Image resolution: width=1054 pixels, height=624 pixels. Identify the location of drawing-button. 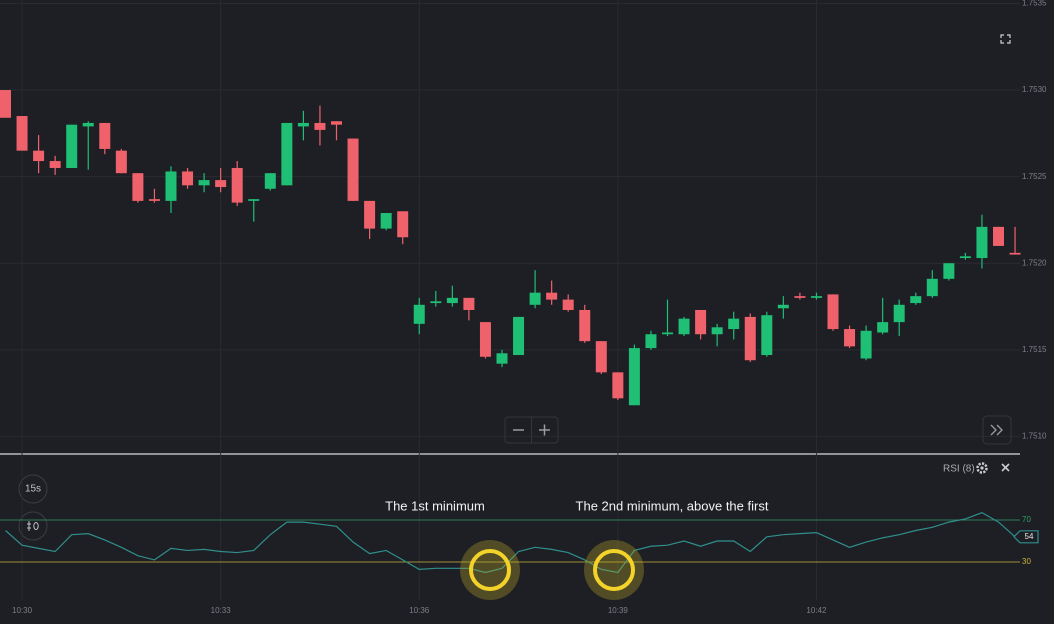
(33, 526).